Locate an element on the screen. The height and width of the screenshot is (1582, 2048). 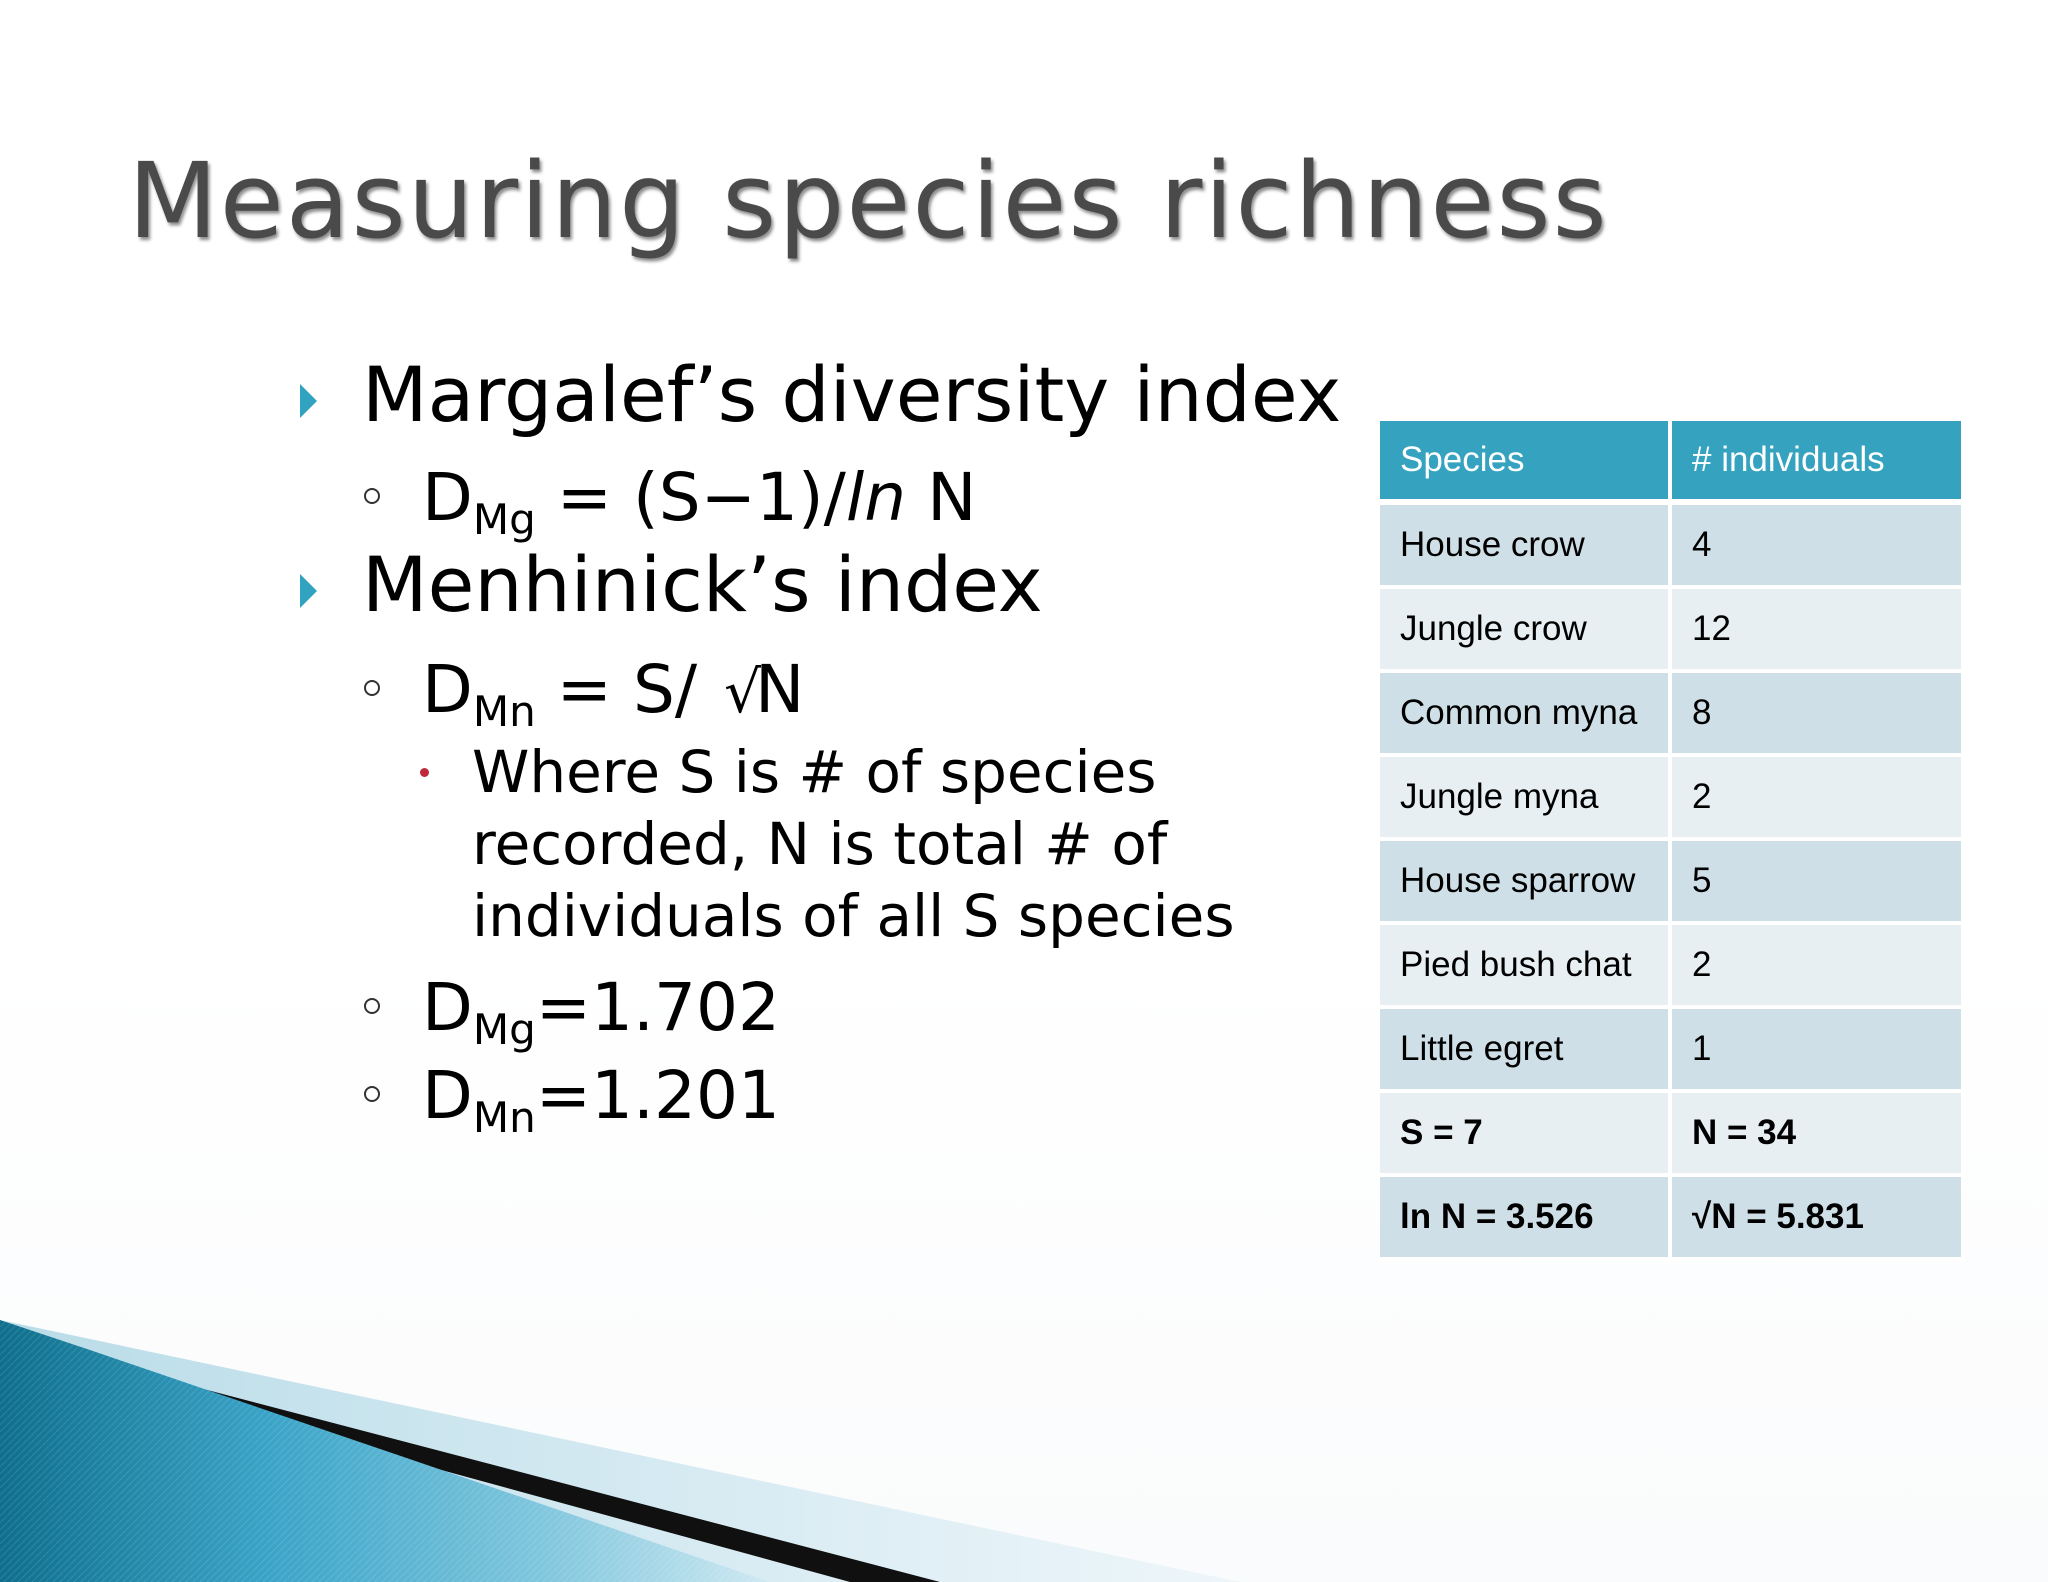
slide-title: Measuring species richness is located at coordinates (868, 201).